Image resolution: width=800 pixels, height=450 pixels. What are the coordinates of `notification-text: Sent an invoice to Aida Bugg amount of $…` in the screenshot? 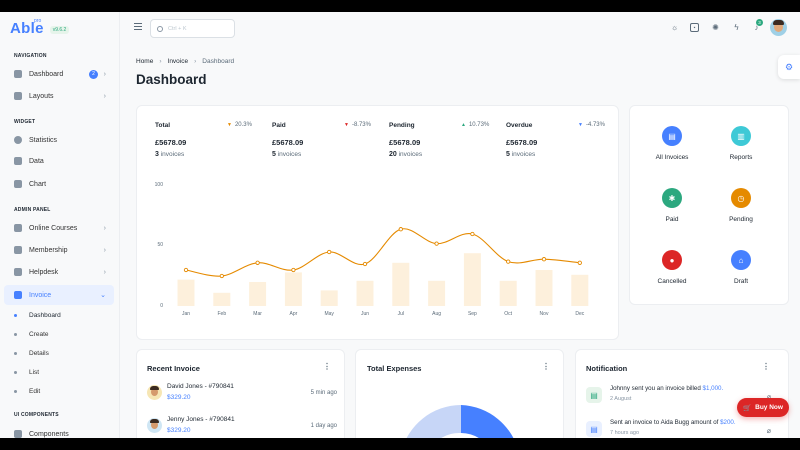 It's located at (673, 422).